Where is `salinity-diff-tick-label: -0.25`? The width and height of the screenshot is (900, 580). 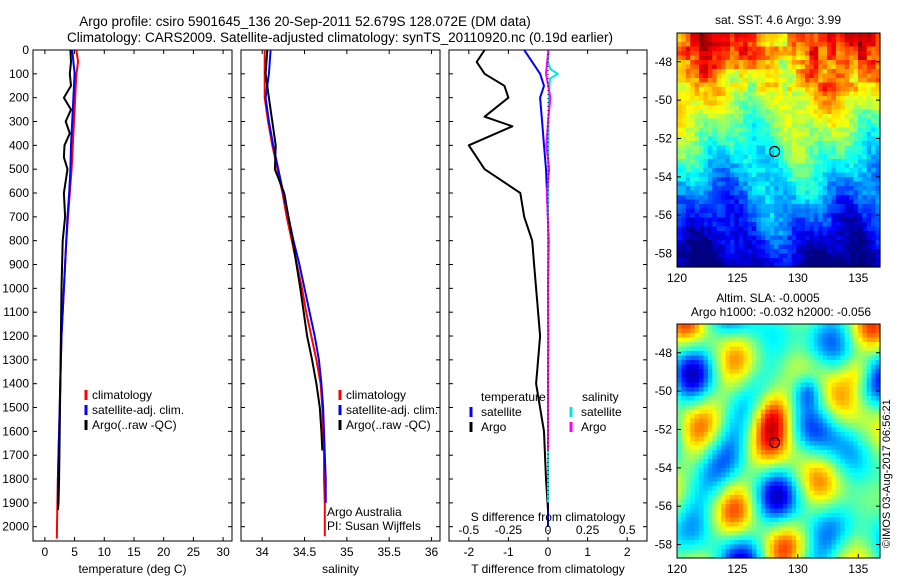 salinity-diff-tick-label: -0.25 is located at coordinates (509, 530).